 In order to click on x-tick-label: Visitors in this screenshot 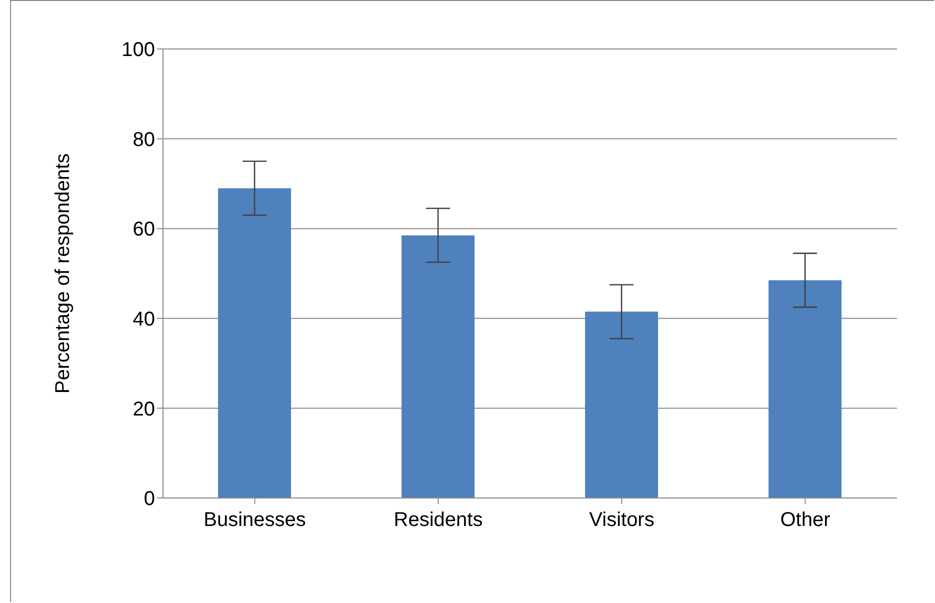, I will do `click(621, 520)`.